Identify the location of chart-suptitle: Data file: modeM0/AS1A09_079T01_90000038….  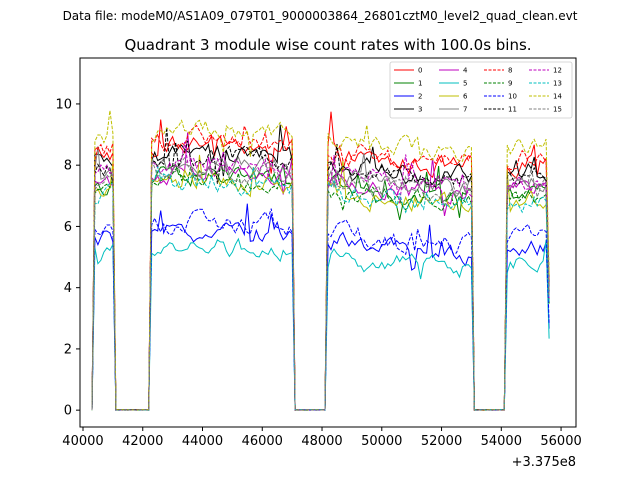
(320, 16).